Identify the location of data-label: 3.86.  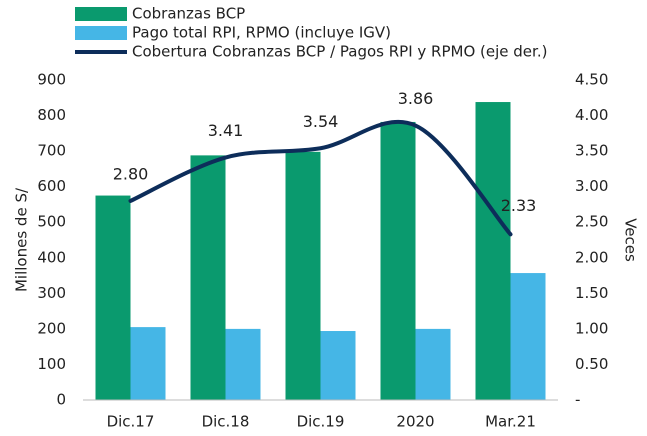
(416, 98).